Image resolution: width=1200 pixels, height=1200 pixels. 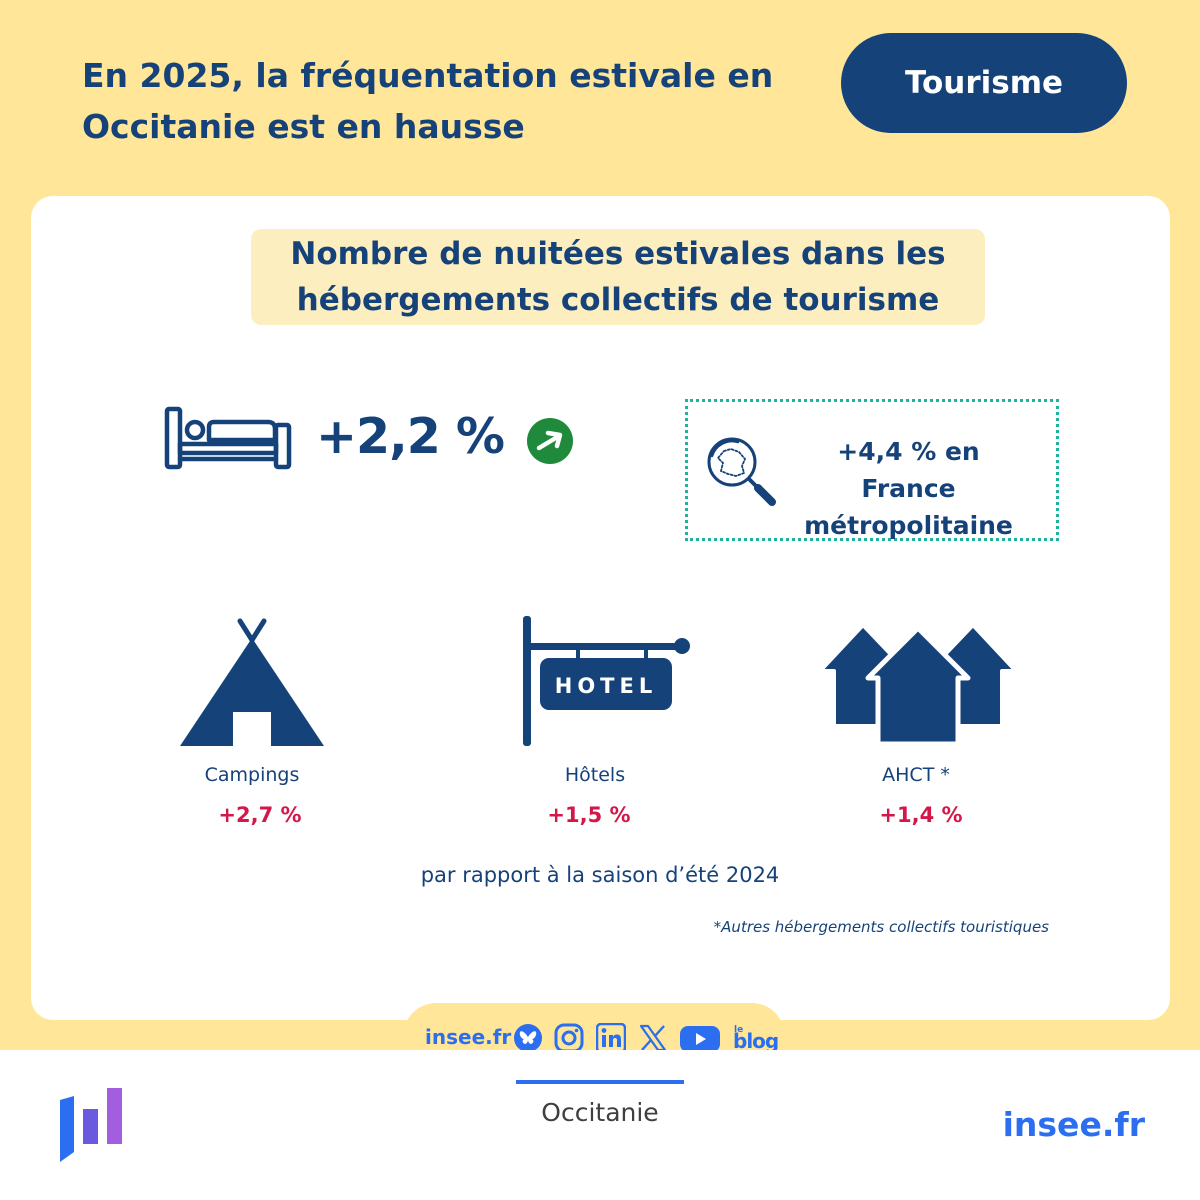 I want to click on category-label-ahct: AHCT *, so click(x=916, y=775).